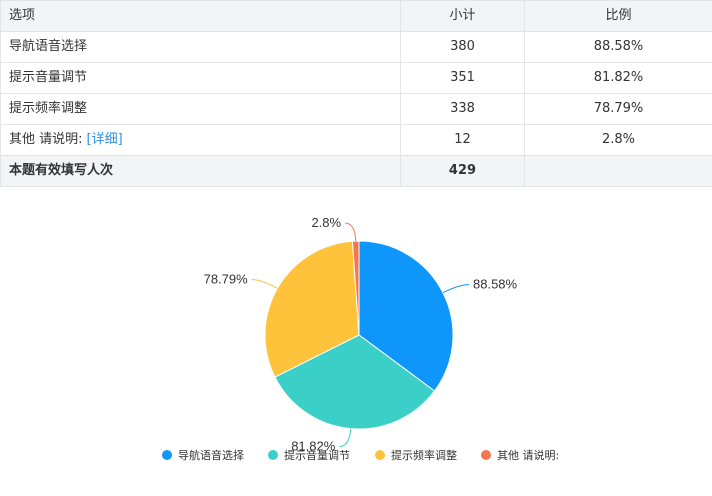 The width and height of the screenshot is (712, 496). Describe the element at coordinates (618, 16) in the screenshot. I see `header-ratio: 比例` at that location.